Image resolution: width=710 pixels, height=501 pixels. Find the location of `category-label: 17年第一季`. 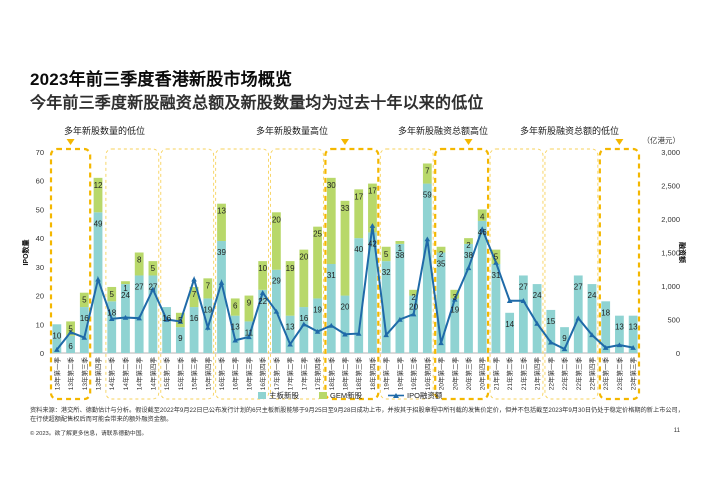

category-label: 17年第一季 is located at coordinates (276, 374).